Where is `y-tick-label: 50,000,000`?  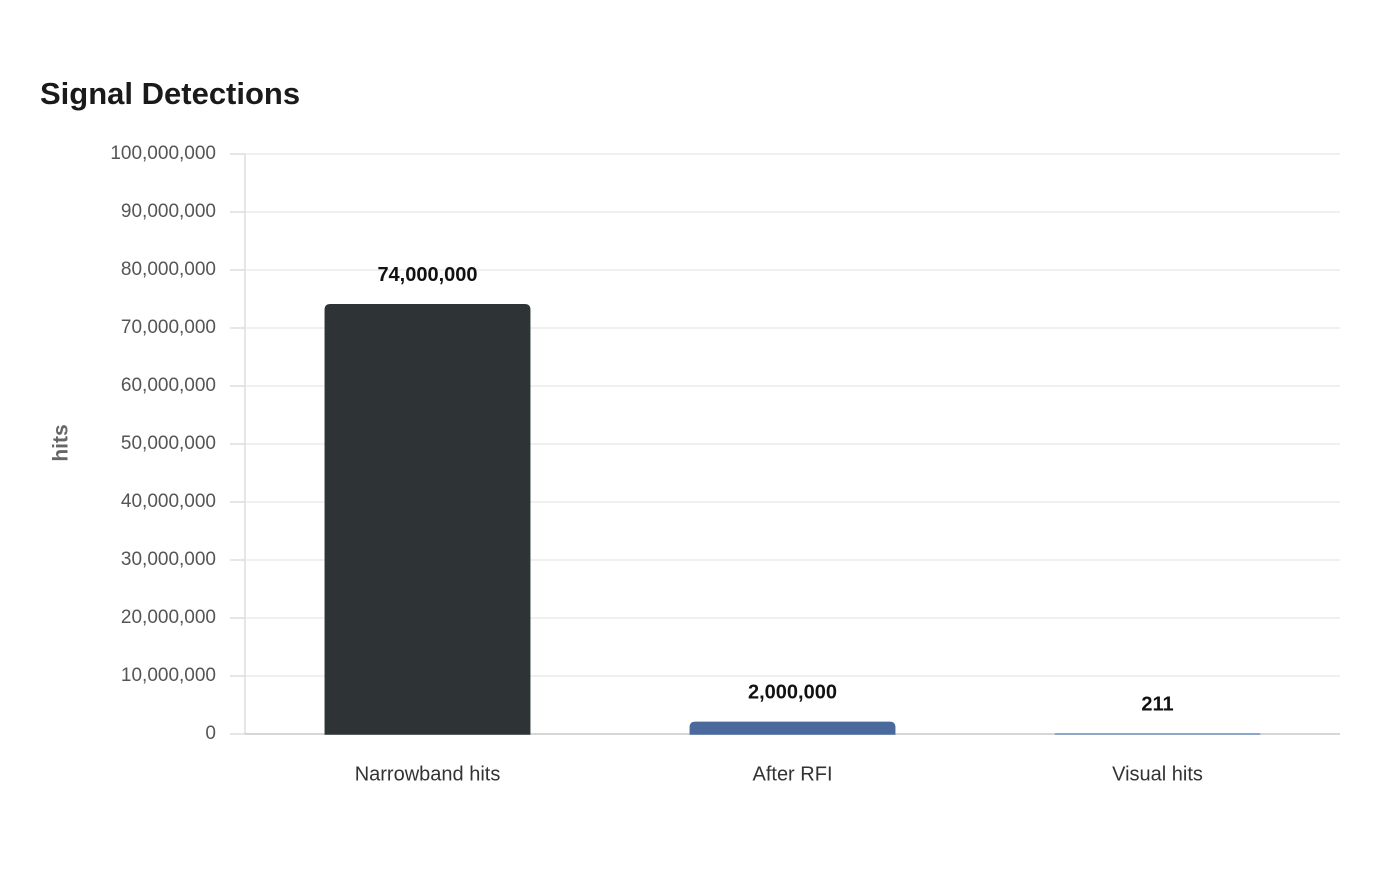 y-tick-label: 50,000,000 is located at coordinates (168, 443).